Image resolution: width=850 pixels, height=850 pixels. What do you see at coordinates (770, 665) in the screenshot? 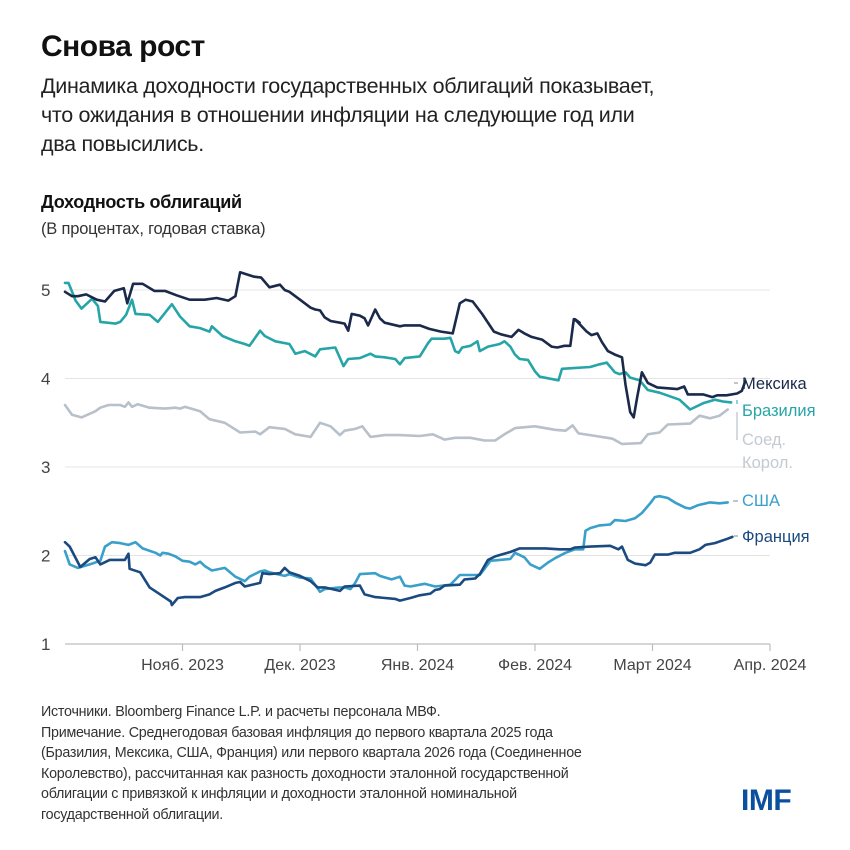
I see `x-tick-label: Апр. 2024` at bounding box center [770, 665].